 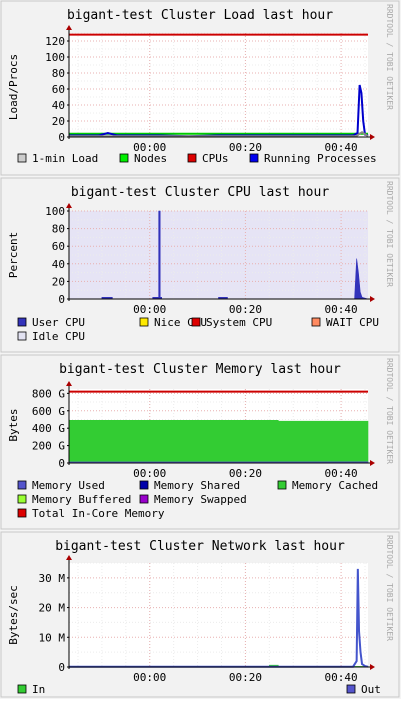 I want to click on y-axis-label: Load/Procs, so click(x=13, y=87).